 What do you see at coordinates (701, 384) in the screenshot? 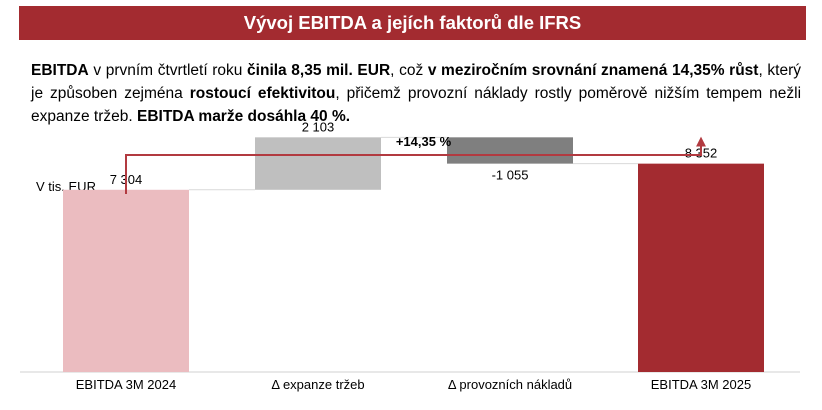
I see `category-label-3: EBITDA 3M 2025` at bounding box center [701, 384].